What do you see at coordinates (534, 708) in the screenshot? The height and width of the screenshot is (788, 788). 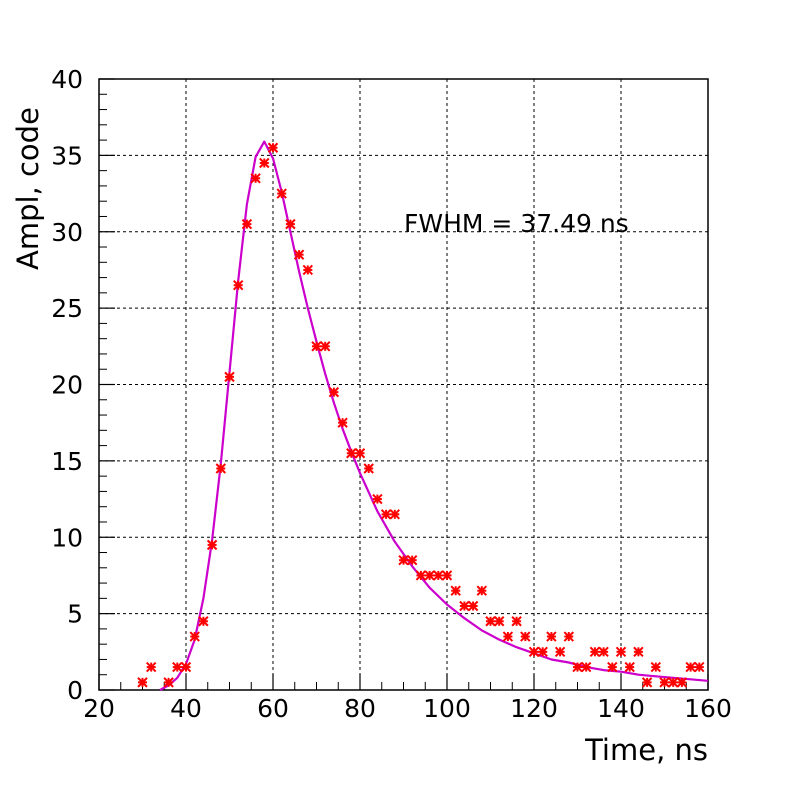 I see `x-tick-label: 120` at bounding box center [534, 708].